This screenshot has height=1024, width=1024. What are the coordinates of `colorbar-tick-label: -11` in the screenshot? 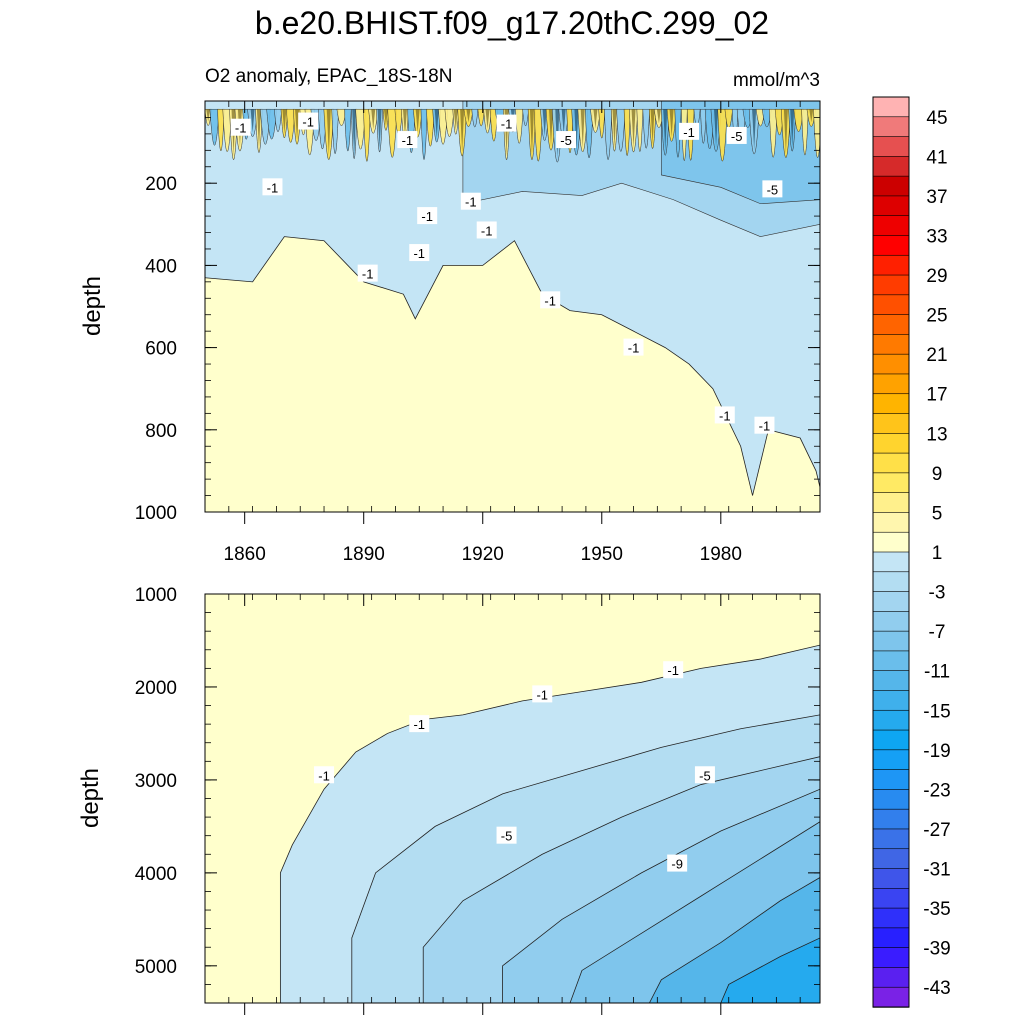 It's located at (937, 672).